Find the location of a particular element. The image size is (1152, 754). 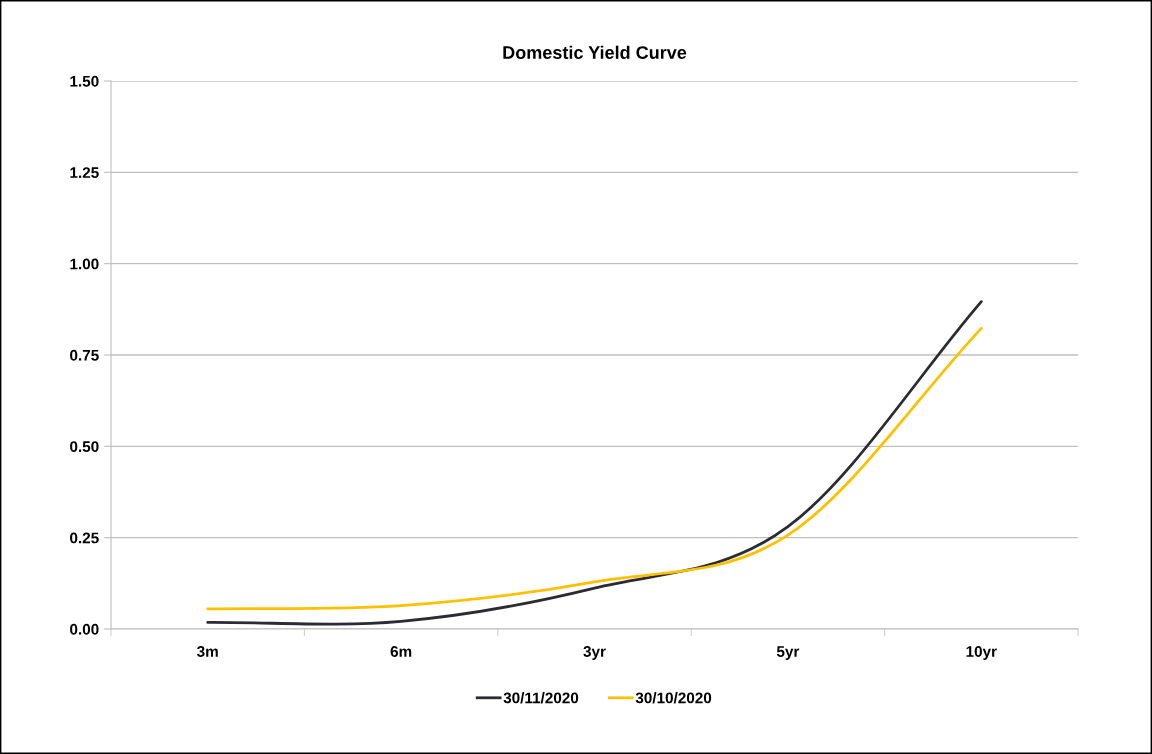

x-tick-label: 3yr is located at coordinates (594, 653).